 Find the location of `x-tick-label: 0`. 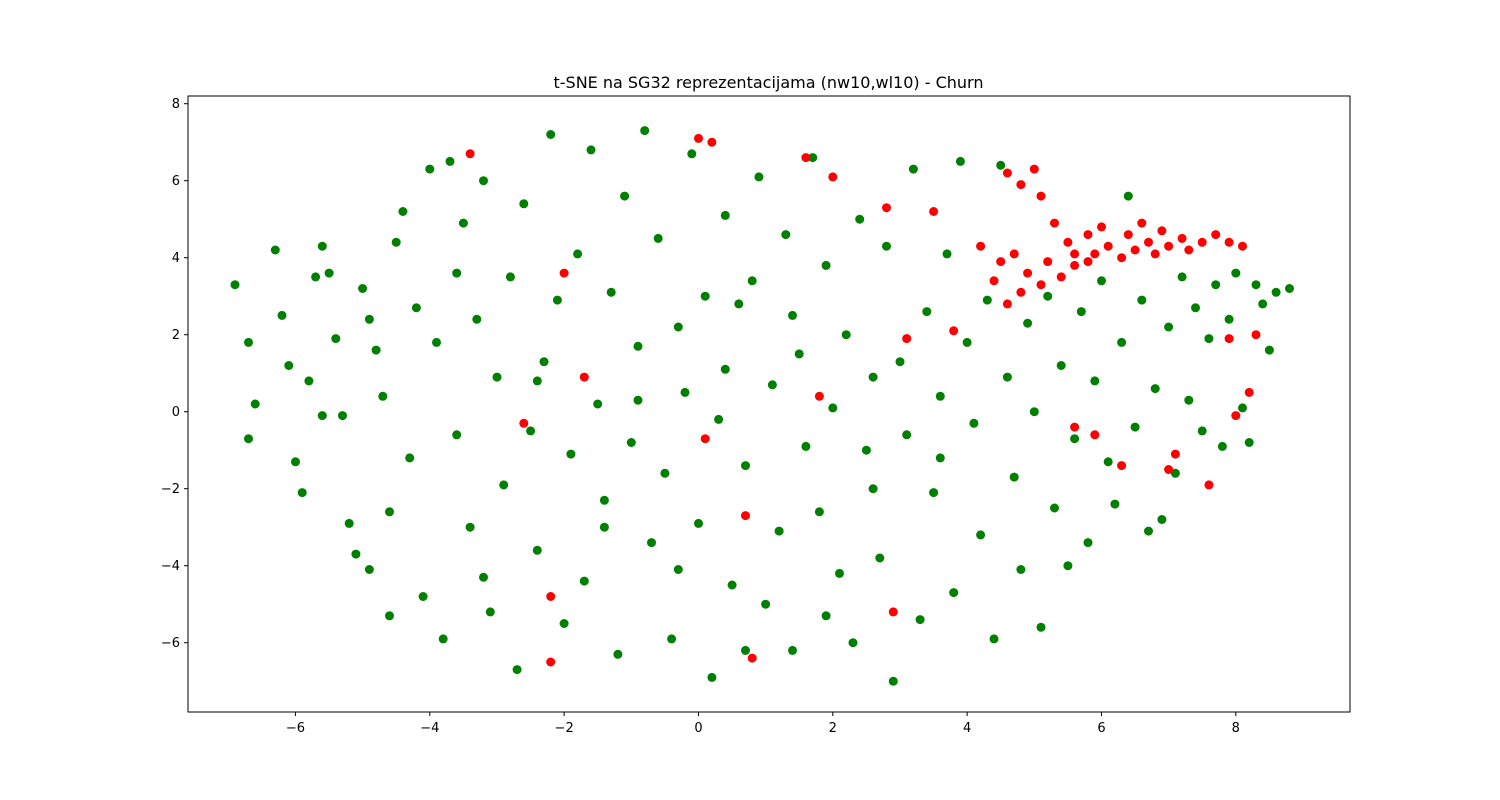

x-tick-label: 0 is located at coordinates (698, 728).